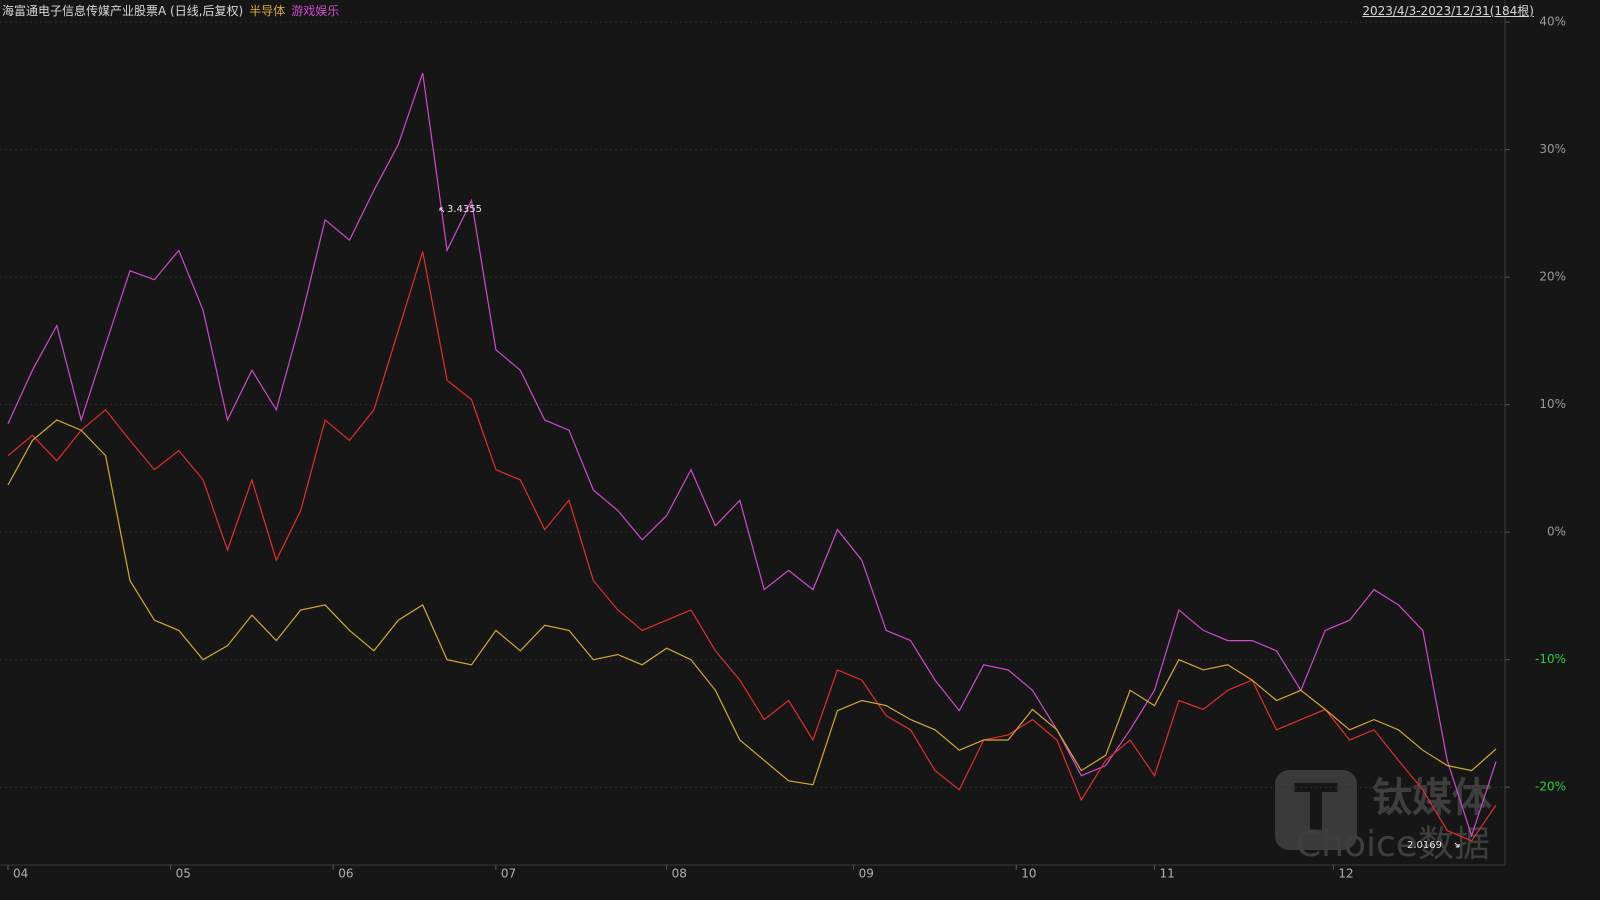 The image size is (1600, 900). I want to click on y-tick-label: 40%, so click(1552, 22).